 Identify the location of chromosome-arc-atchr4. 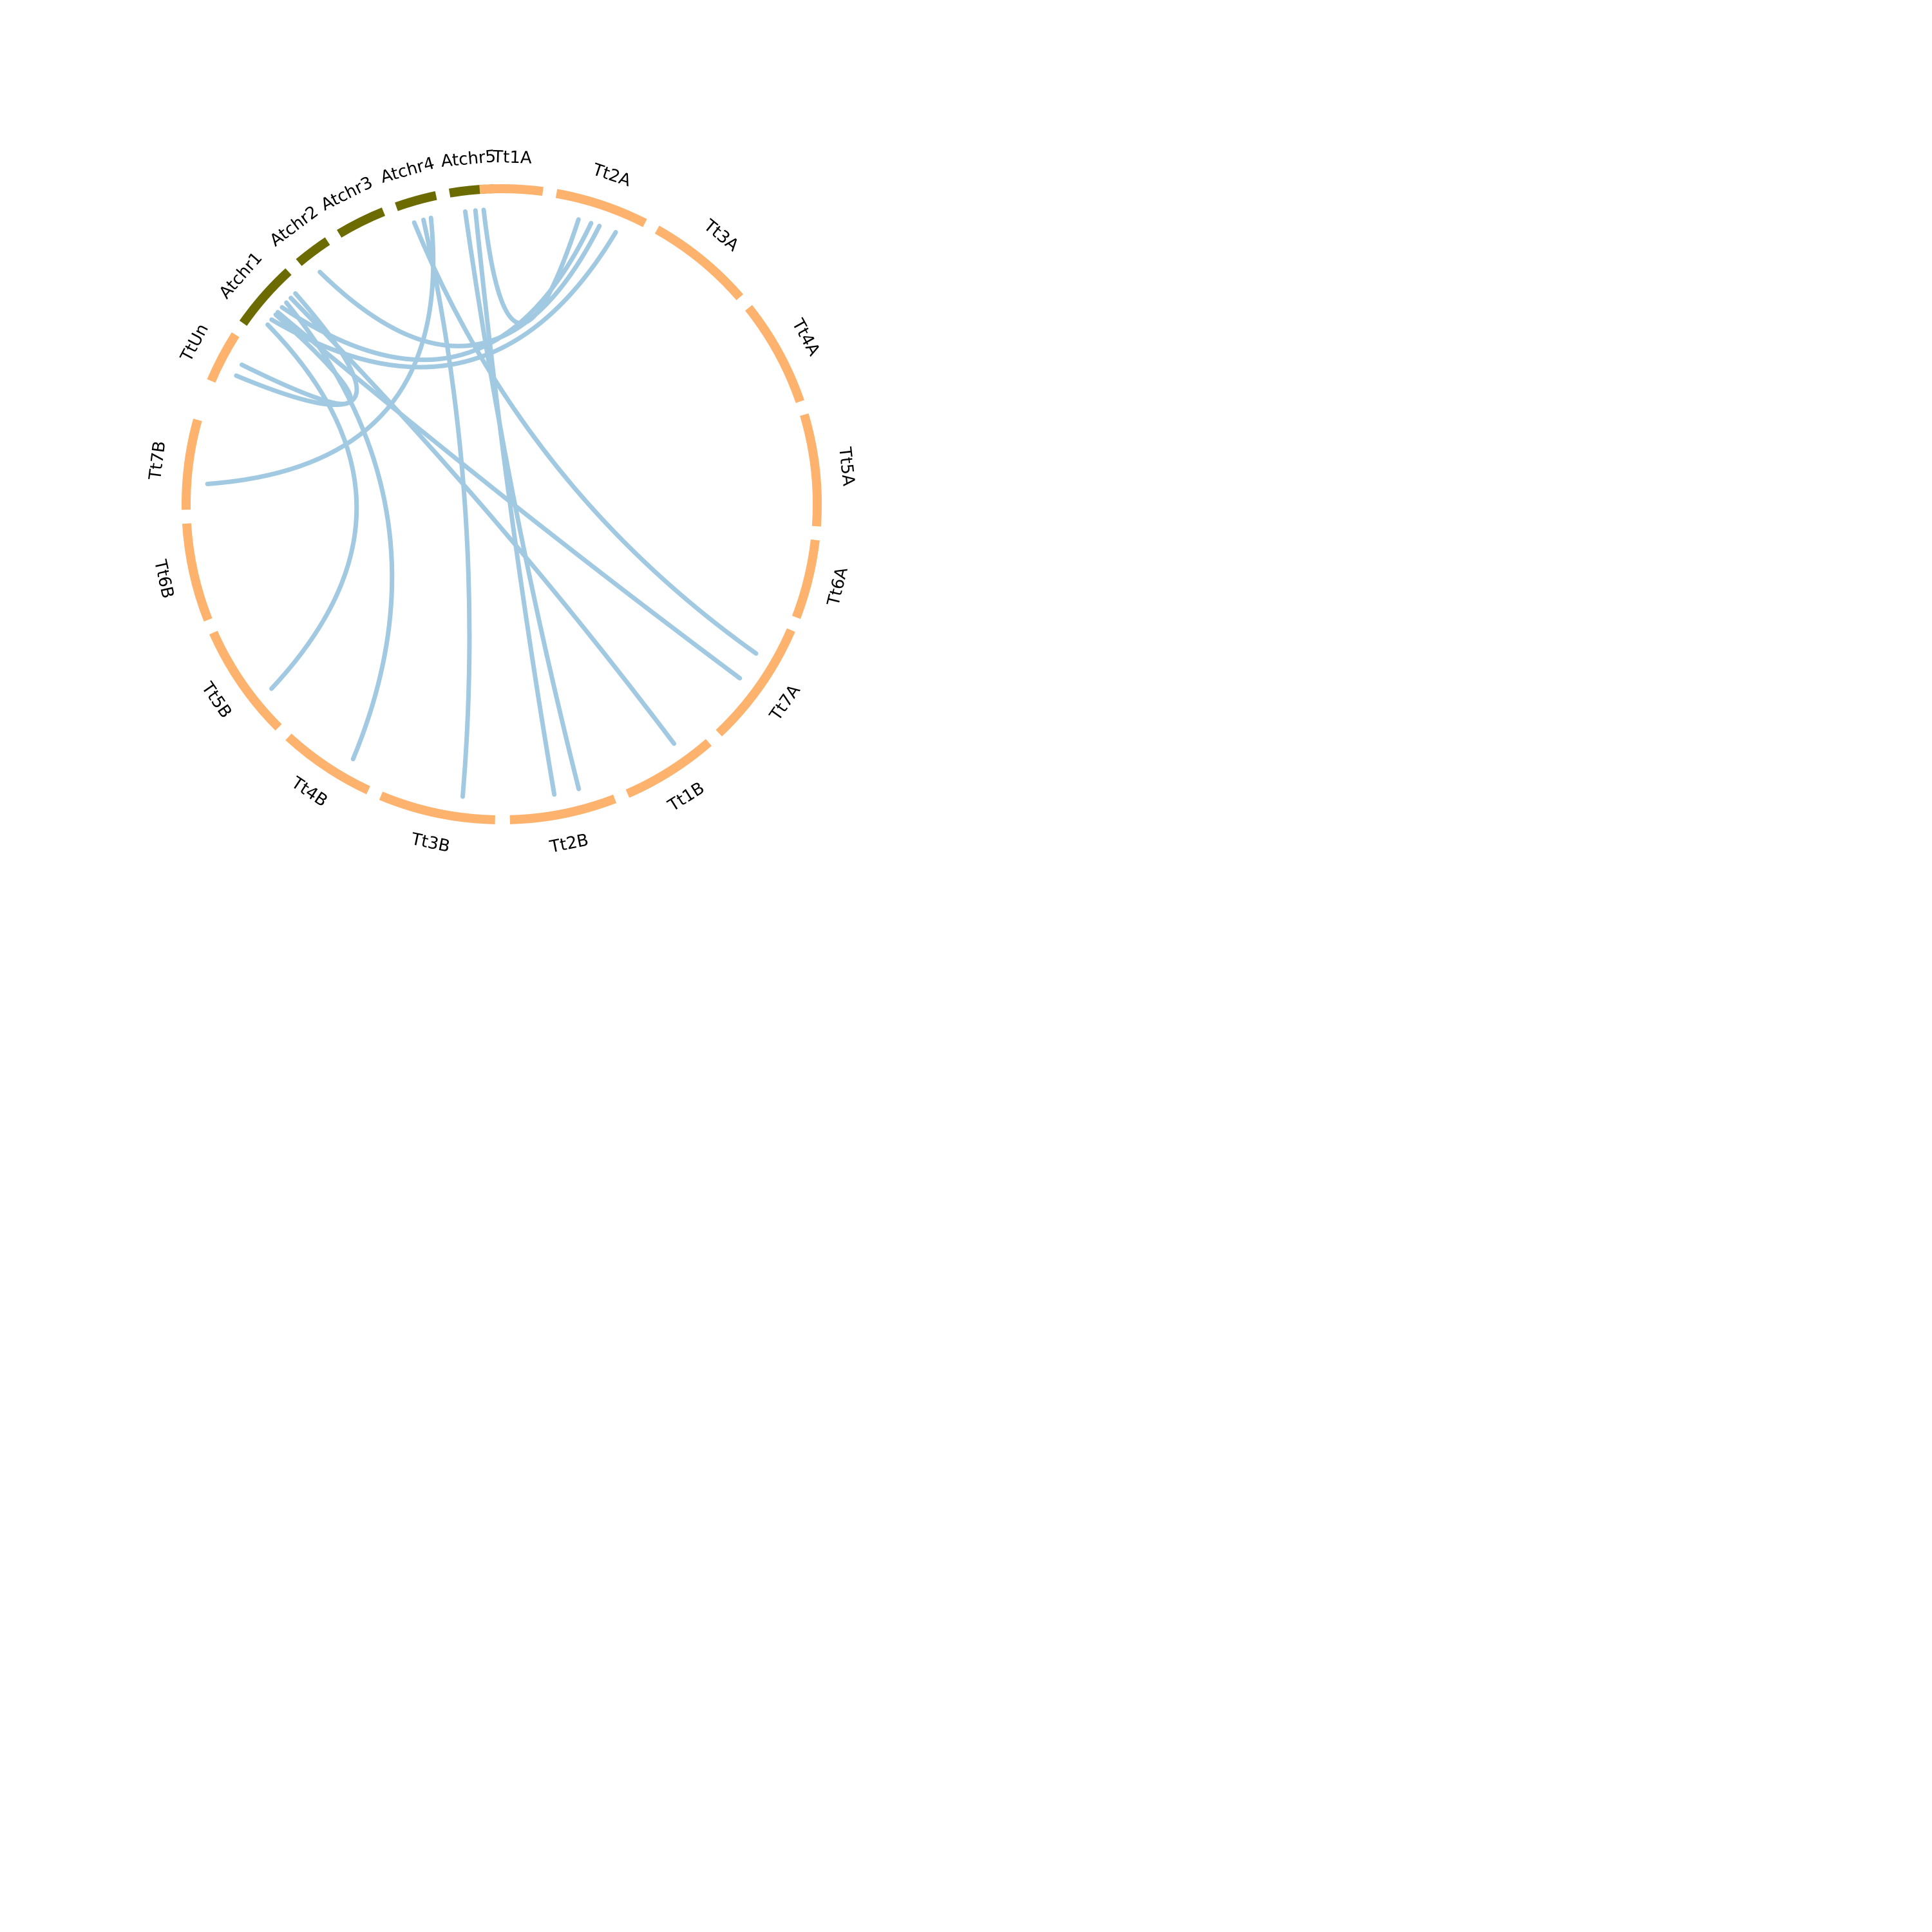
(416, 201).